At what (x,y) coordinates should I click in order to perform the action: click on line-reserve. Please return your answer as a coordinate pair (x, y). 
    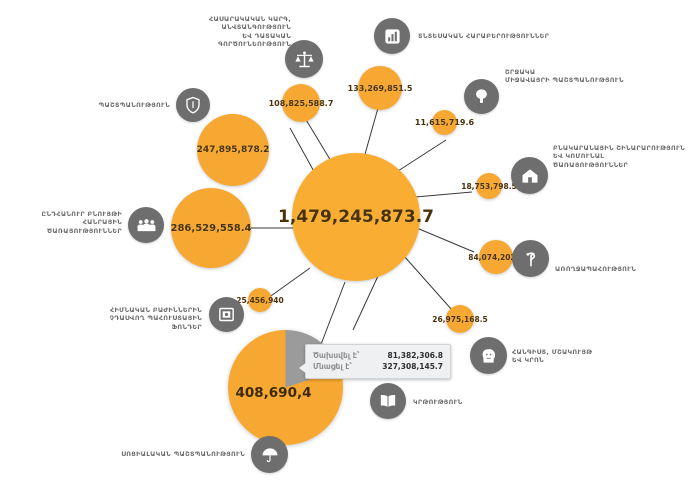
    Looking at the image, I should click on (289, 283).